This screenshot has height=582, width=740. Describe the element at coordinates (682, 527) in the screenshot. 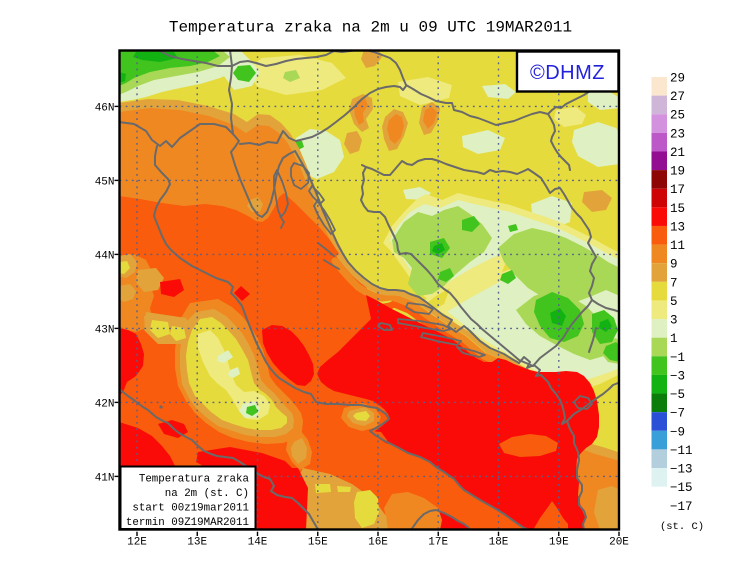

I see `svg-text: (st. C)` at that location.